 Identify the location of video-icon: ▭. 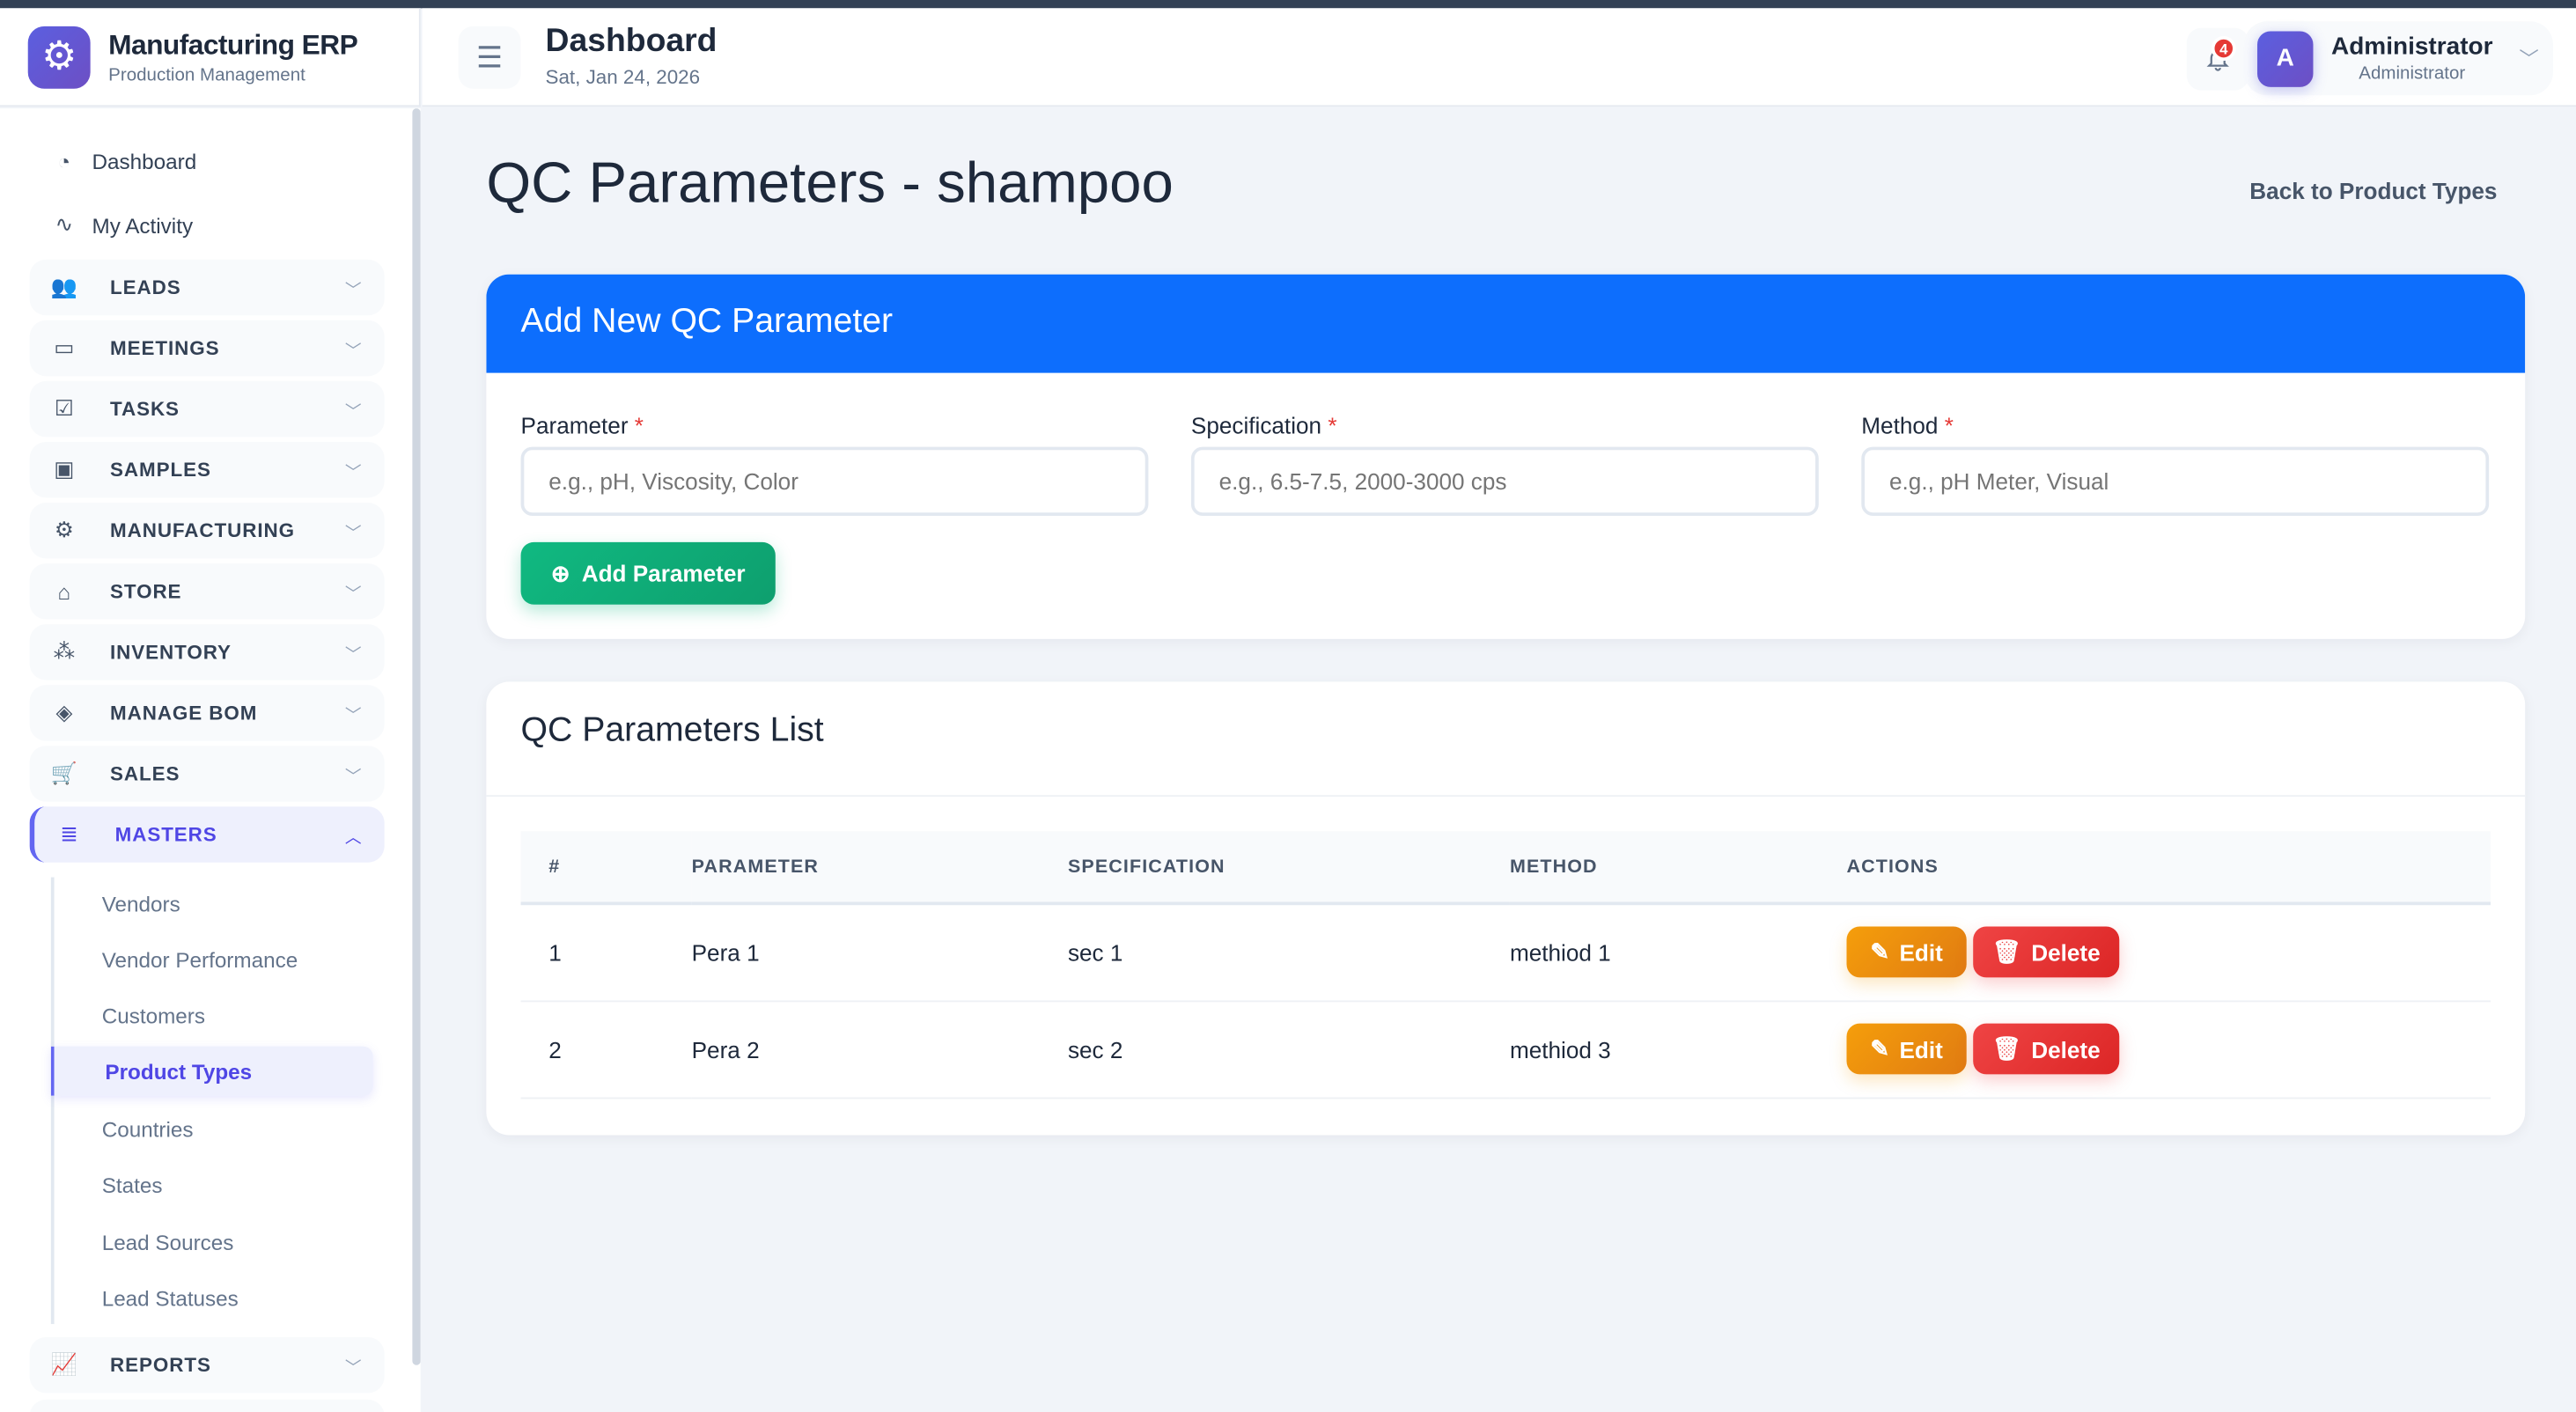
(65, 347).